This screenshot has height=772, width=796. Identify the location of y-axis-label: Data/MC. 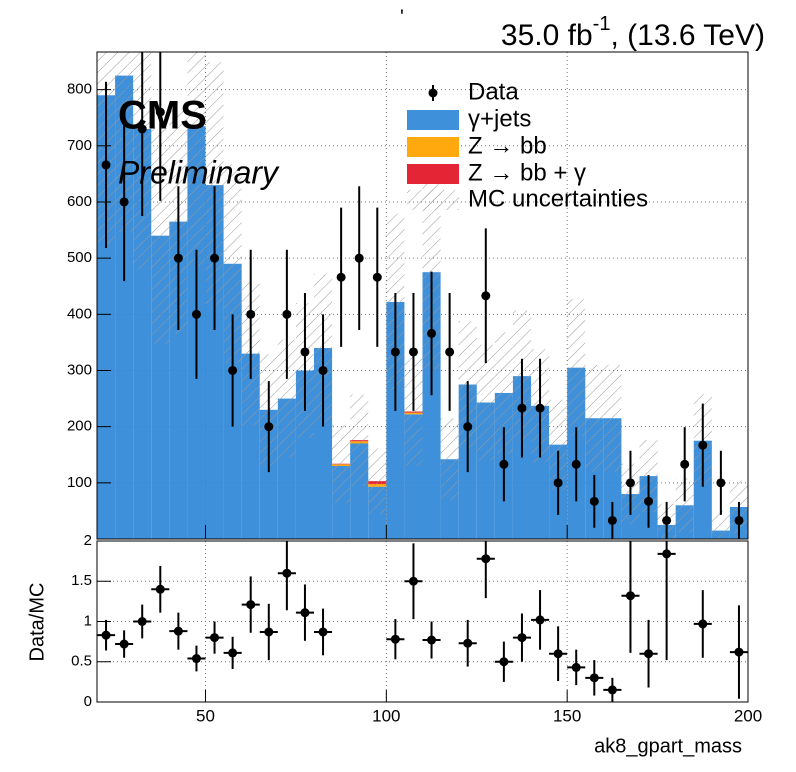
(37, 622).